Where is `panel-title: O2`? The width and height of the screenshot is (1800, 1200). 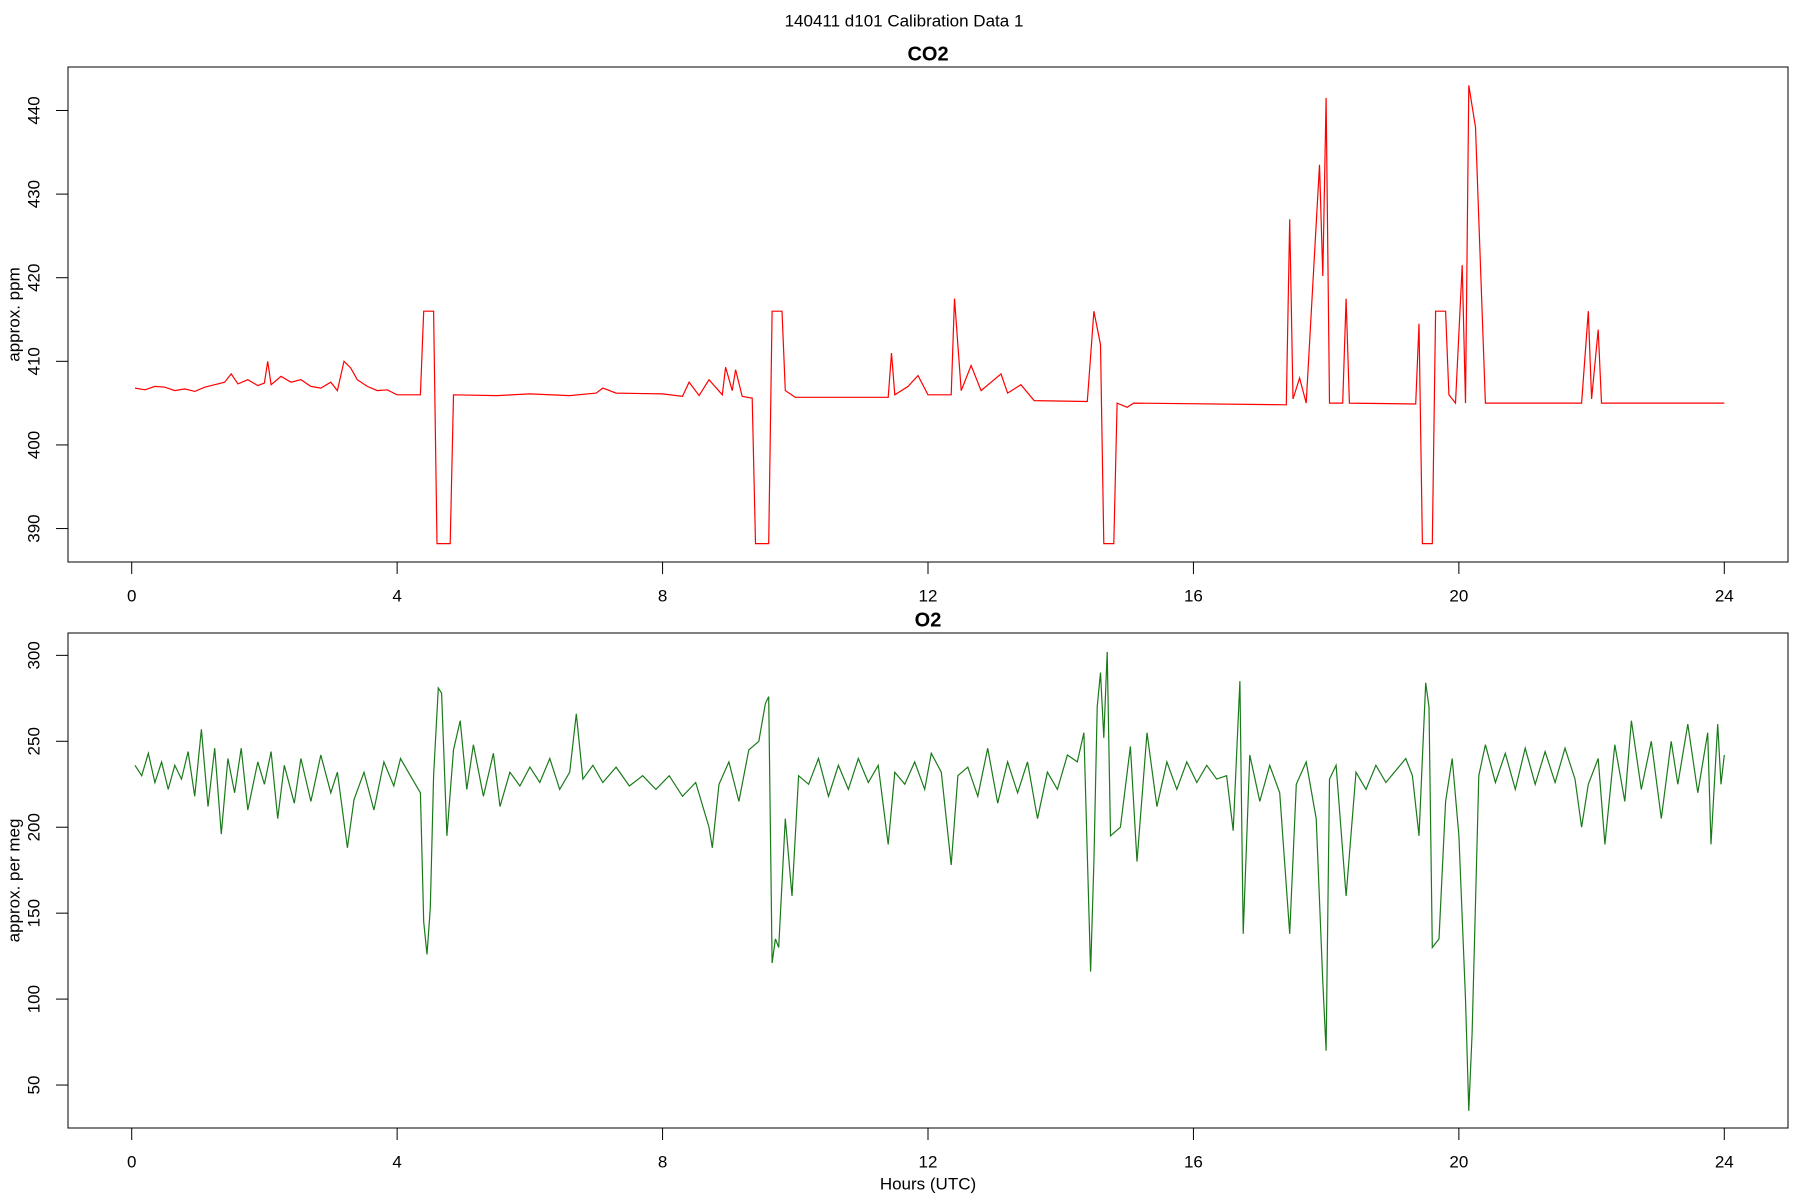
panel-title: O2 is located at coordinates (928, 620).